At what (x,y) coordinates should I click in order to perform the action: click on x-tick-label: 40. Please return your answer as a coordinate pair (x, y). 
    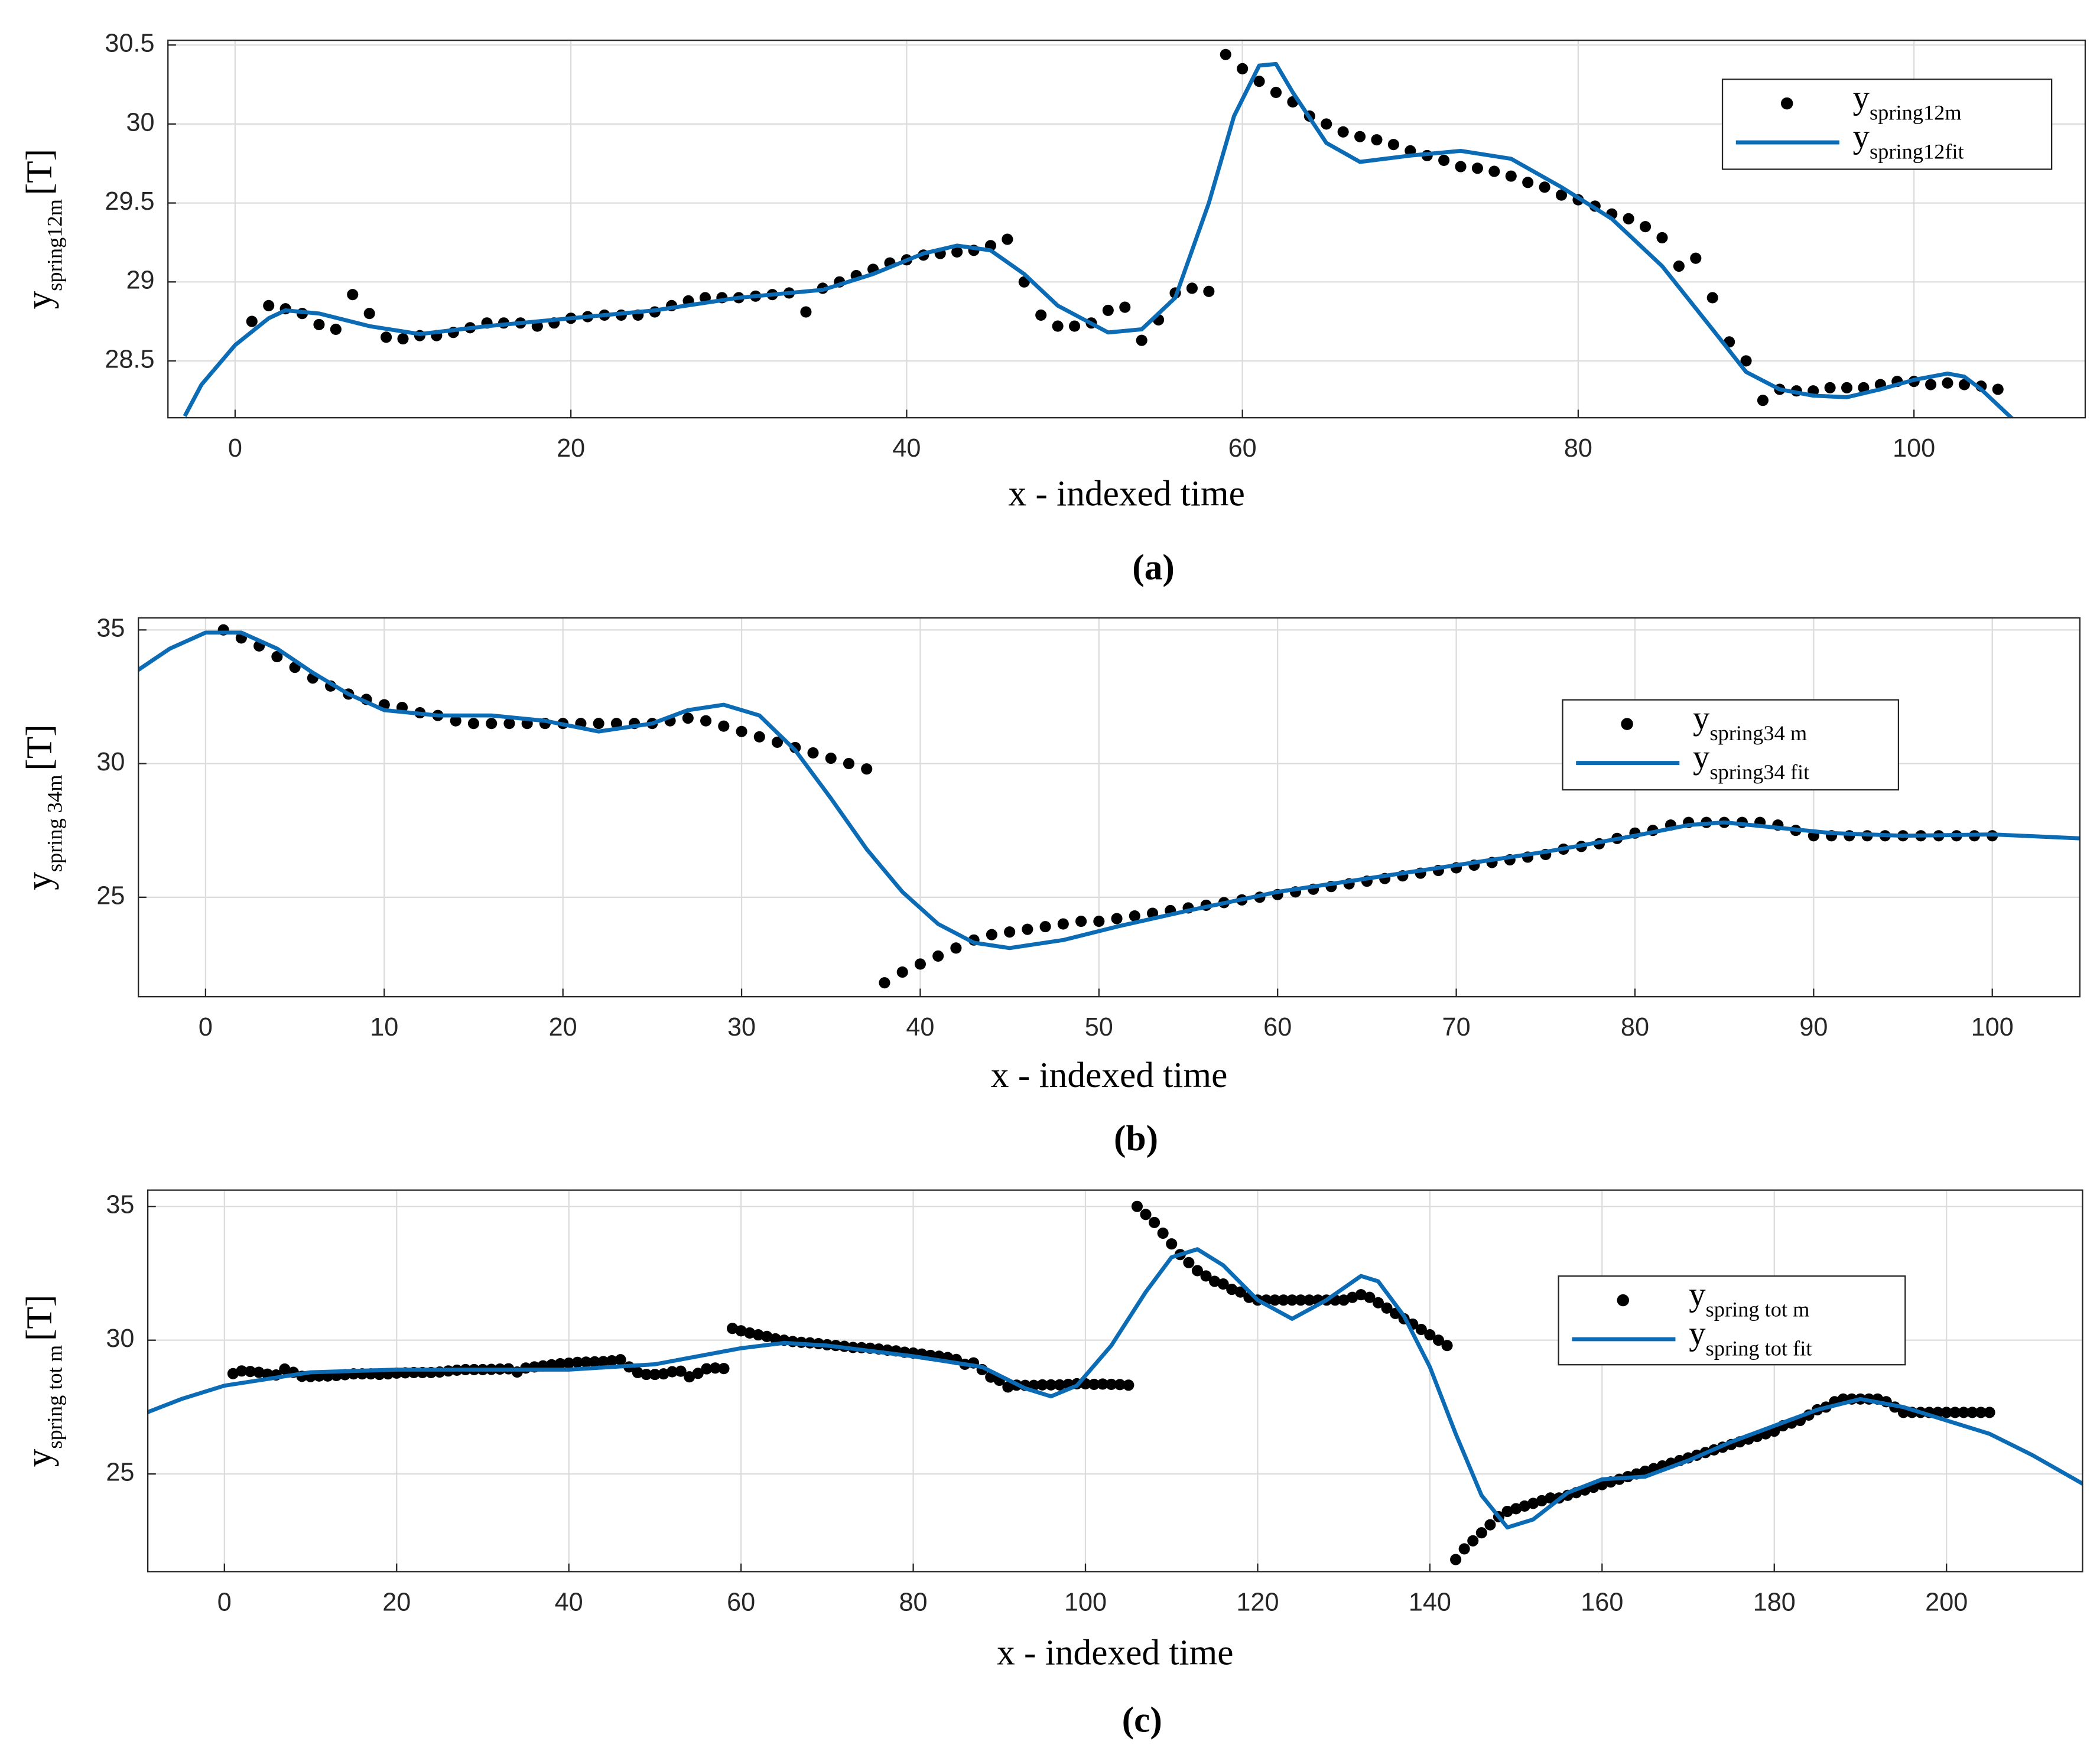
    Looking at the image, I should click on (569, 1602).